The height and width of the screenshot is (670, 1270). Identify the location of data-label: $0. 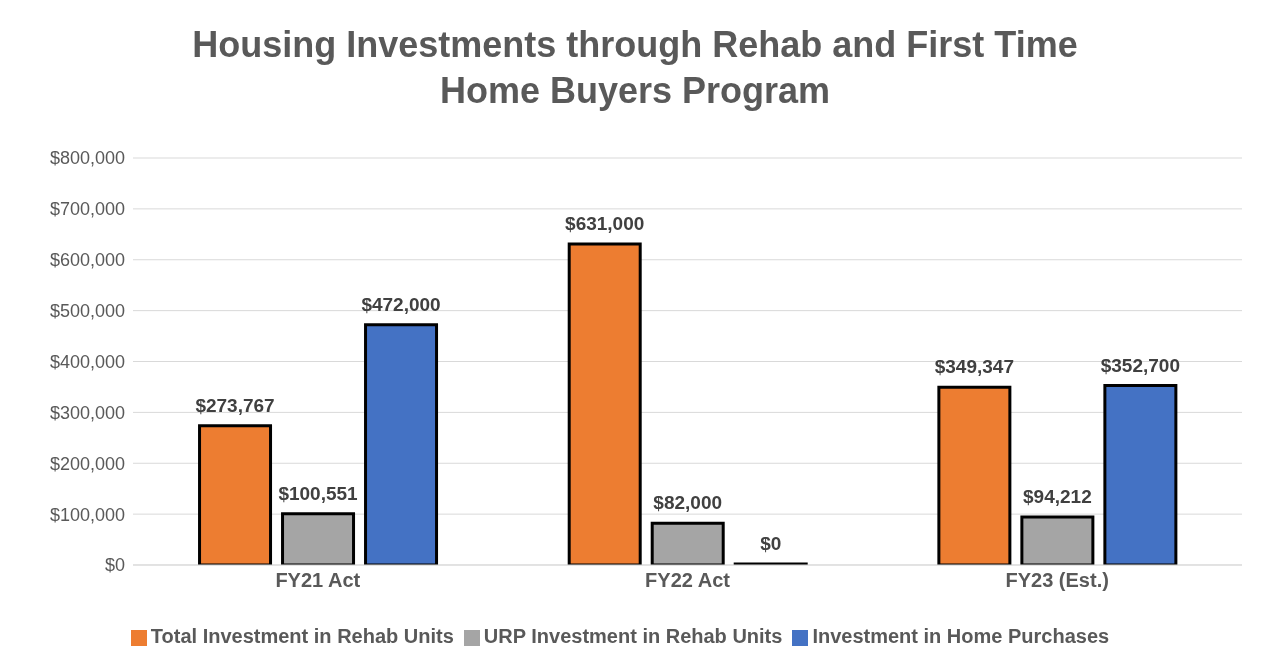
(771, 543).